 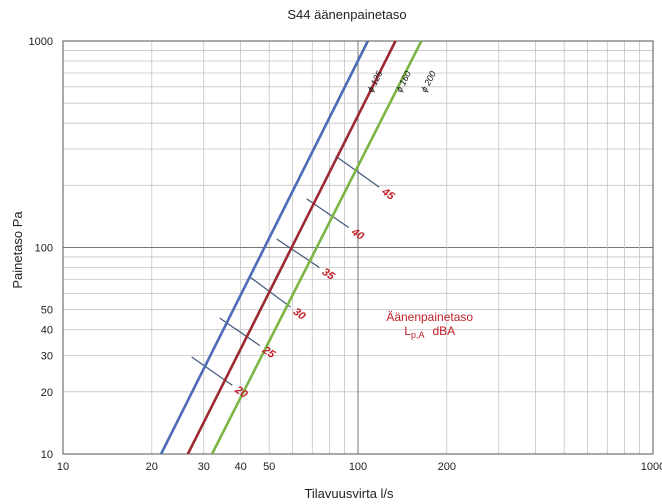 What do you see at coordinates (329, 274) in the screenshot?
I see `sound-level-label: 35` at bounding box center [329, 274].